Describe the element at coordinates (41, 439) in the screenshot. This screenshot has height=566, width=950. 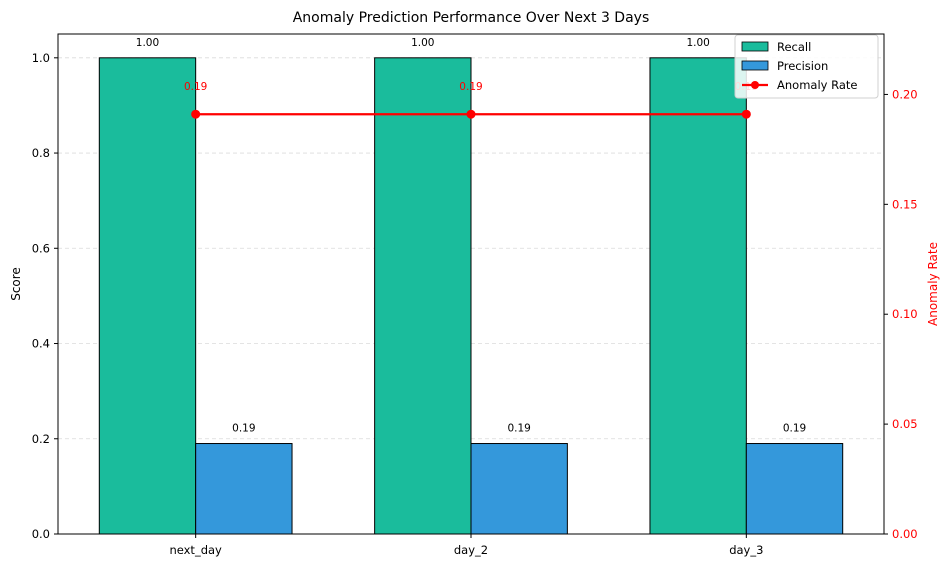
I see `y-tick-label: 0.2` at that location.